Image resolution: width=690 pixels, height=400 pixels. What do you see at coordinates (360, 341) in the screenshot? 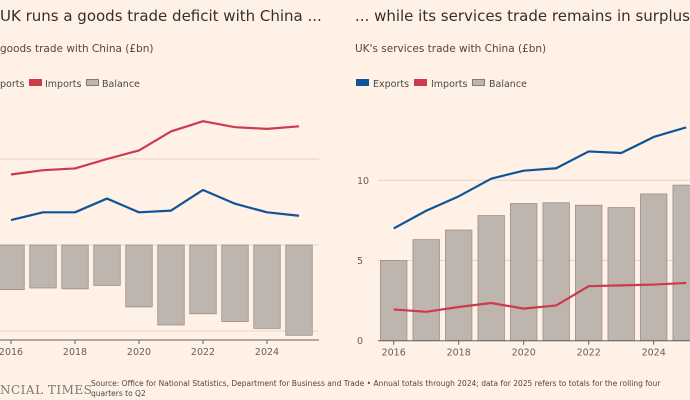
I see `y-tick-label: 0` at bounding box center [360, 341].